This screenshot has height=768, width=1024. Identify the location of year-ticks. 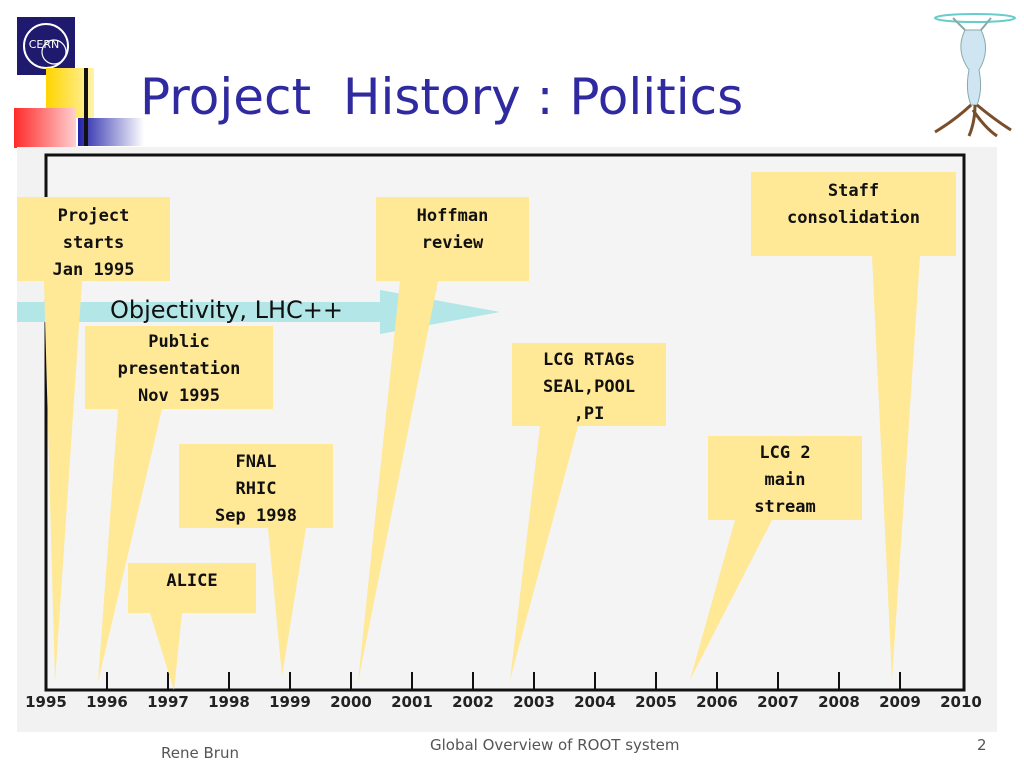
(503, 681).